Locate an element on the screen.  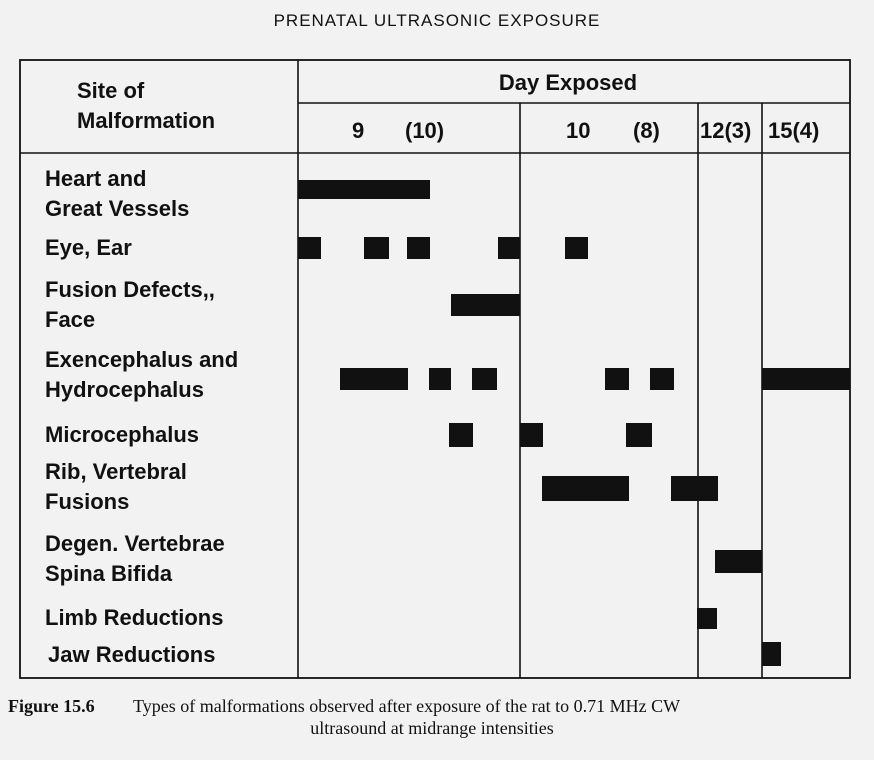
title: PRENATAL ULTRASONIC EXPOSURE is located at coordinates (437, 20).